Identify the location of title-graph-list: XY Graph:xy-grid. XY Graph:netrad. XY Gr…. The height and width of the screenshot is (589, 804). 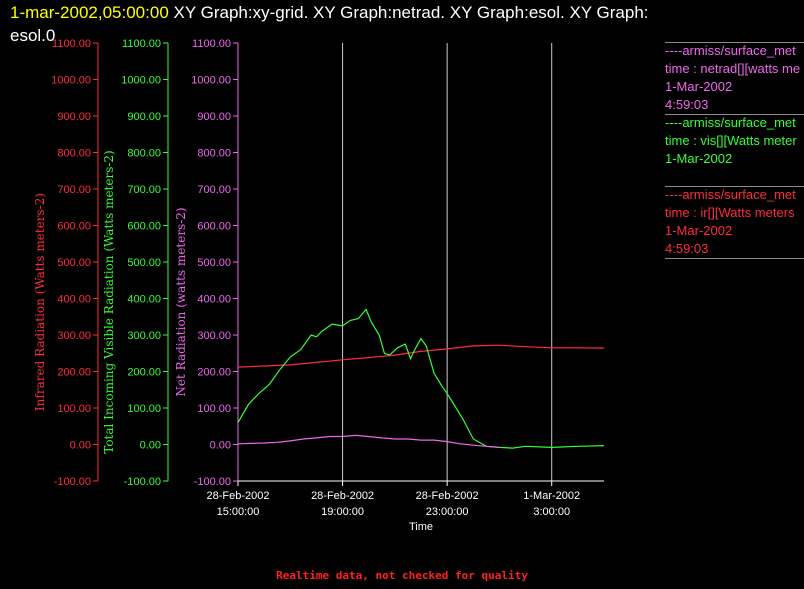
(411, 12).